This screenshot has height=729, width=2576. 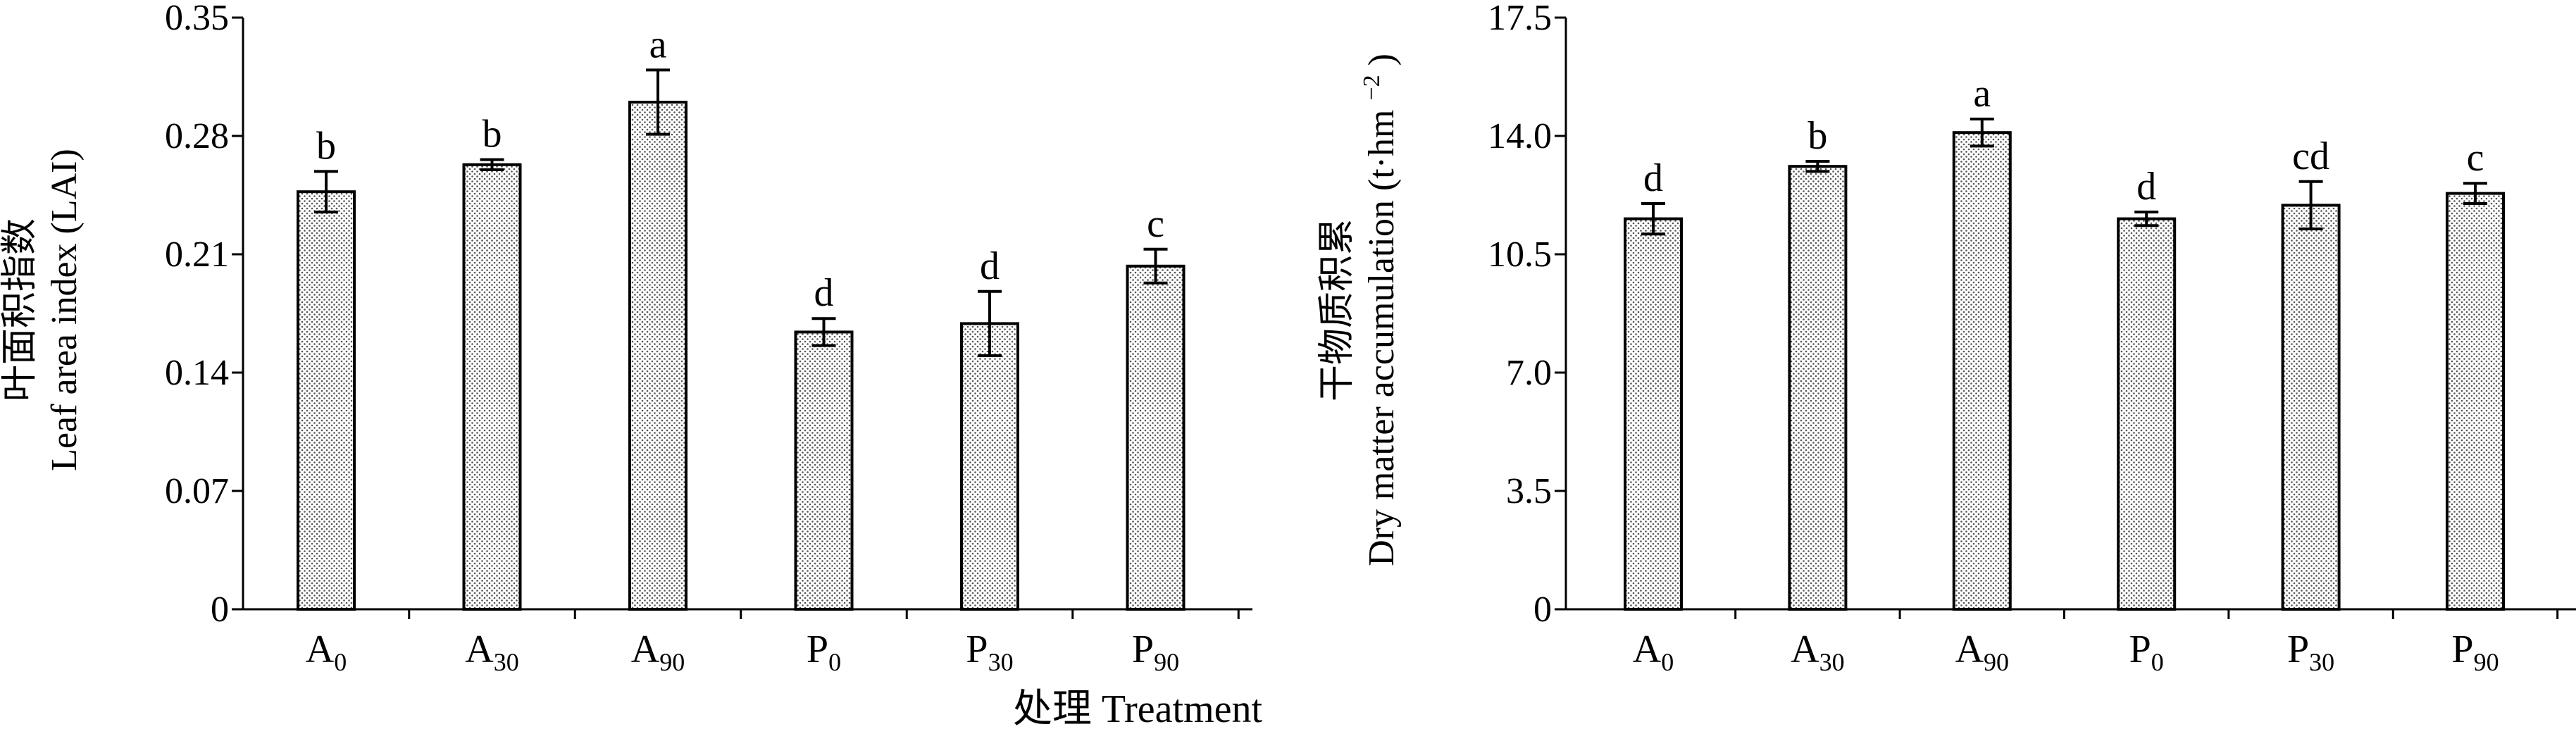 I want to click on y-axis-title-lai-en: Leaf area index (LAI), so click(x=64, y=310).